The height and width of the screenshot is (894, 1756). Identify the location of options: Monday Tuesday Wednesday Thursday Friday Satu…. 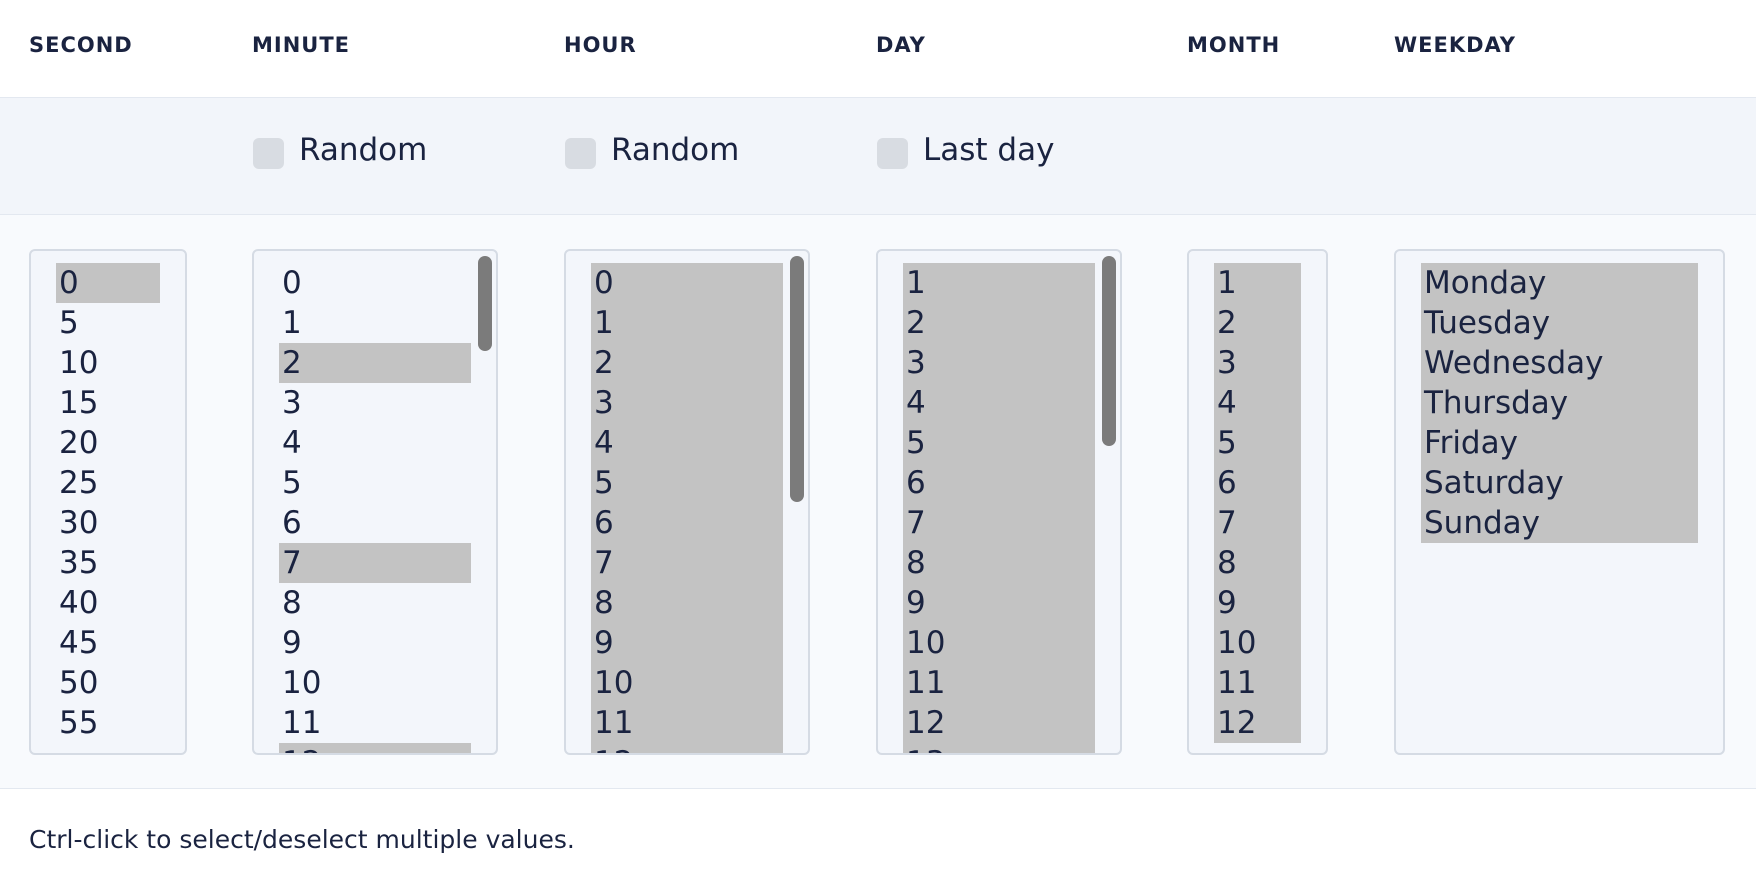
(1559, 403).